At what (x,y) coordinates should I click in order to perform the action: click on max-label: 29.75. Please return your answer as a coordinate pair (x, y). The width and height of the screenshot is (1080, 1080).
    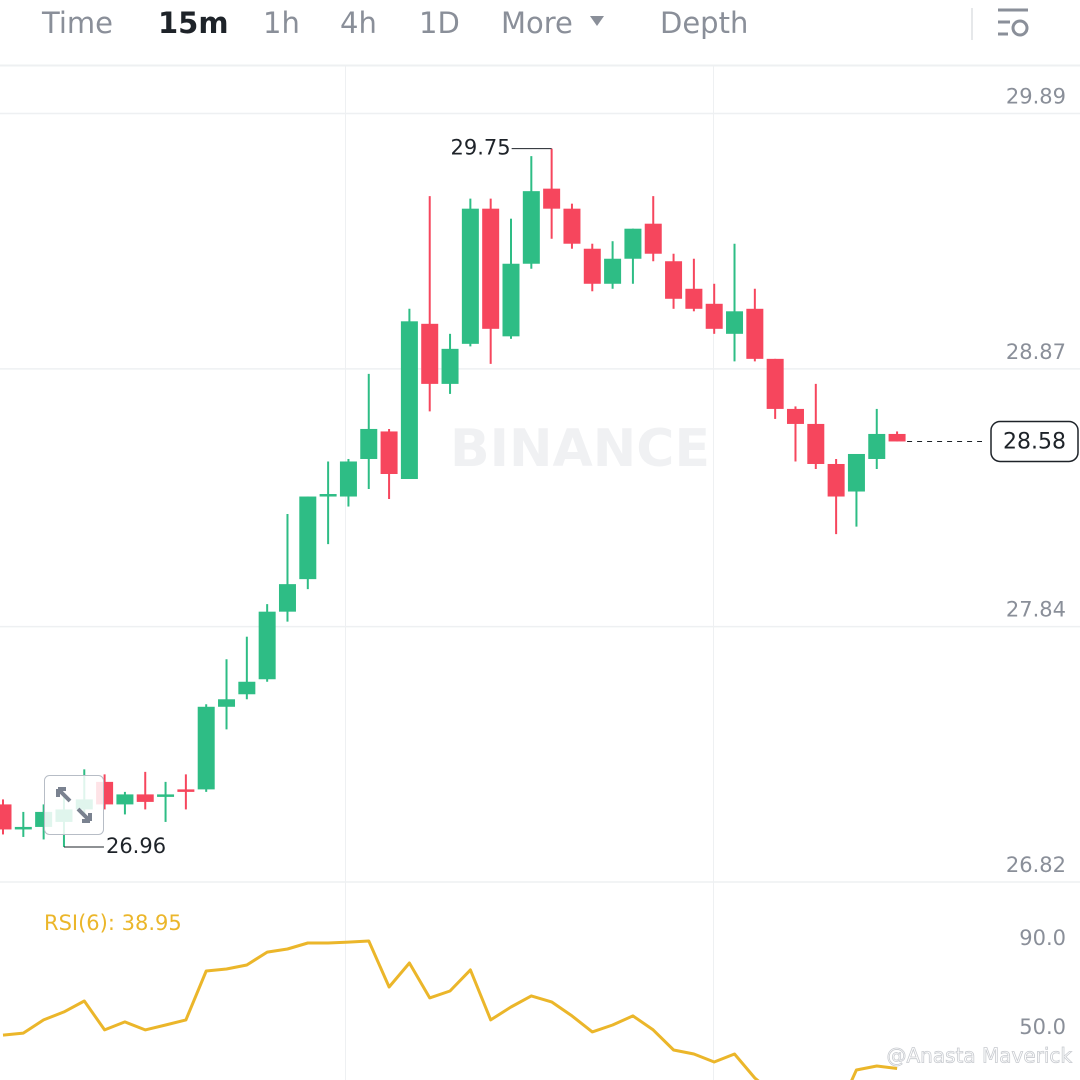
    Looking at the image, I should click on (481, 148).